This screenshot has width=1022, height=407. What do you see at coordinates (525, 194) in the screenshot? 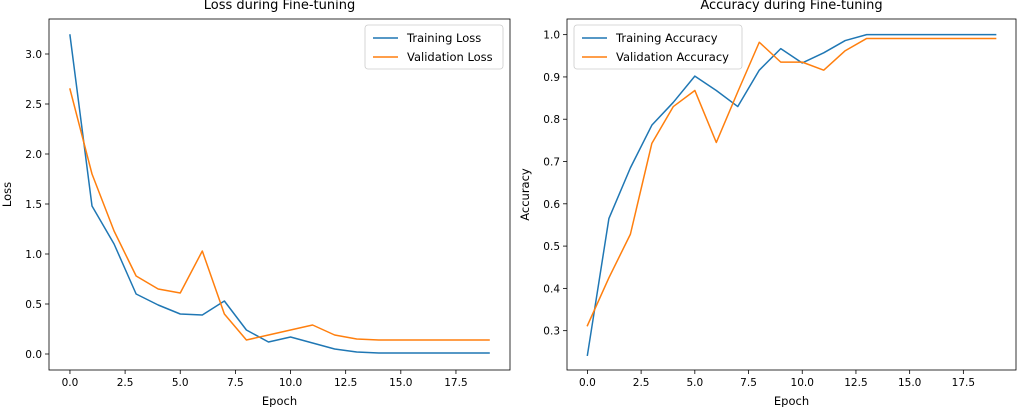
I see `y-axis-label: Accuracy` at bounding box center [525, 194].